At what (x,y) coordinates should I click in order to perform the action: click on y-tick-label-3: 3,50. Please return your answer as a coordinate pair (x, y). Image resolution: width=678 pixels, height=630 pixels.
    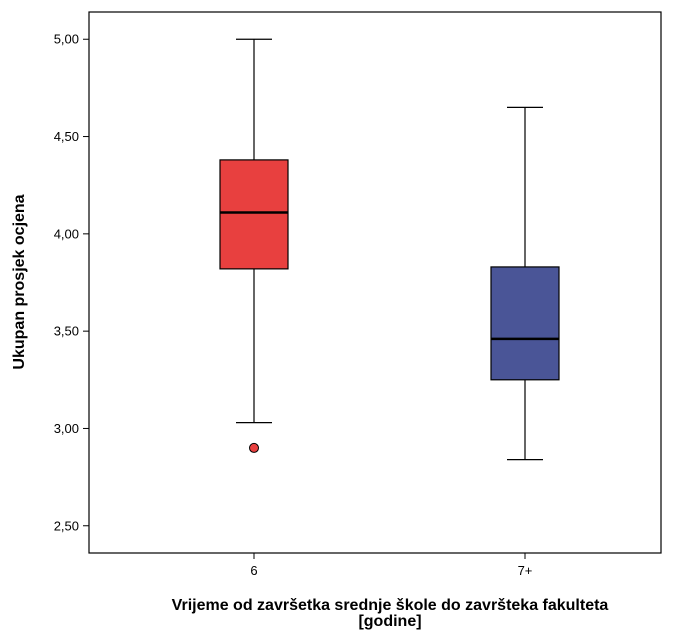
    Looking at the image, I should click on (66, 331).